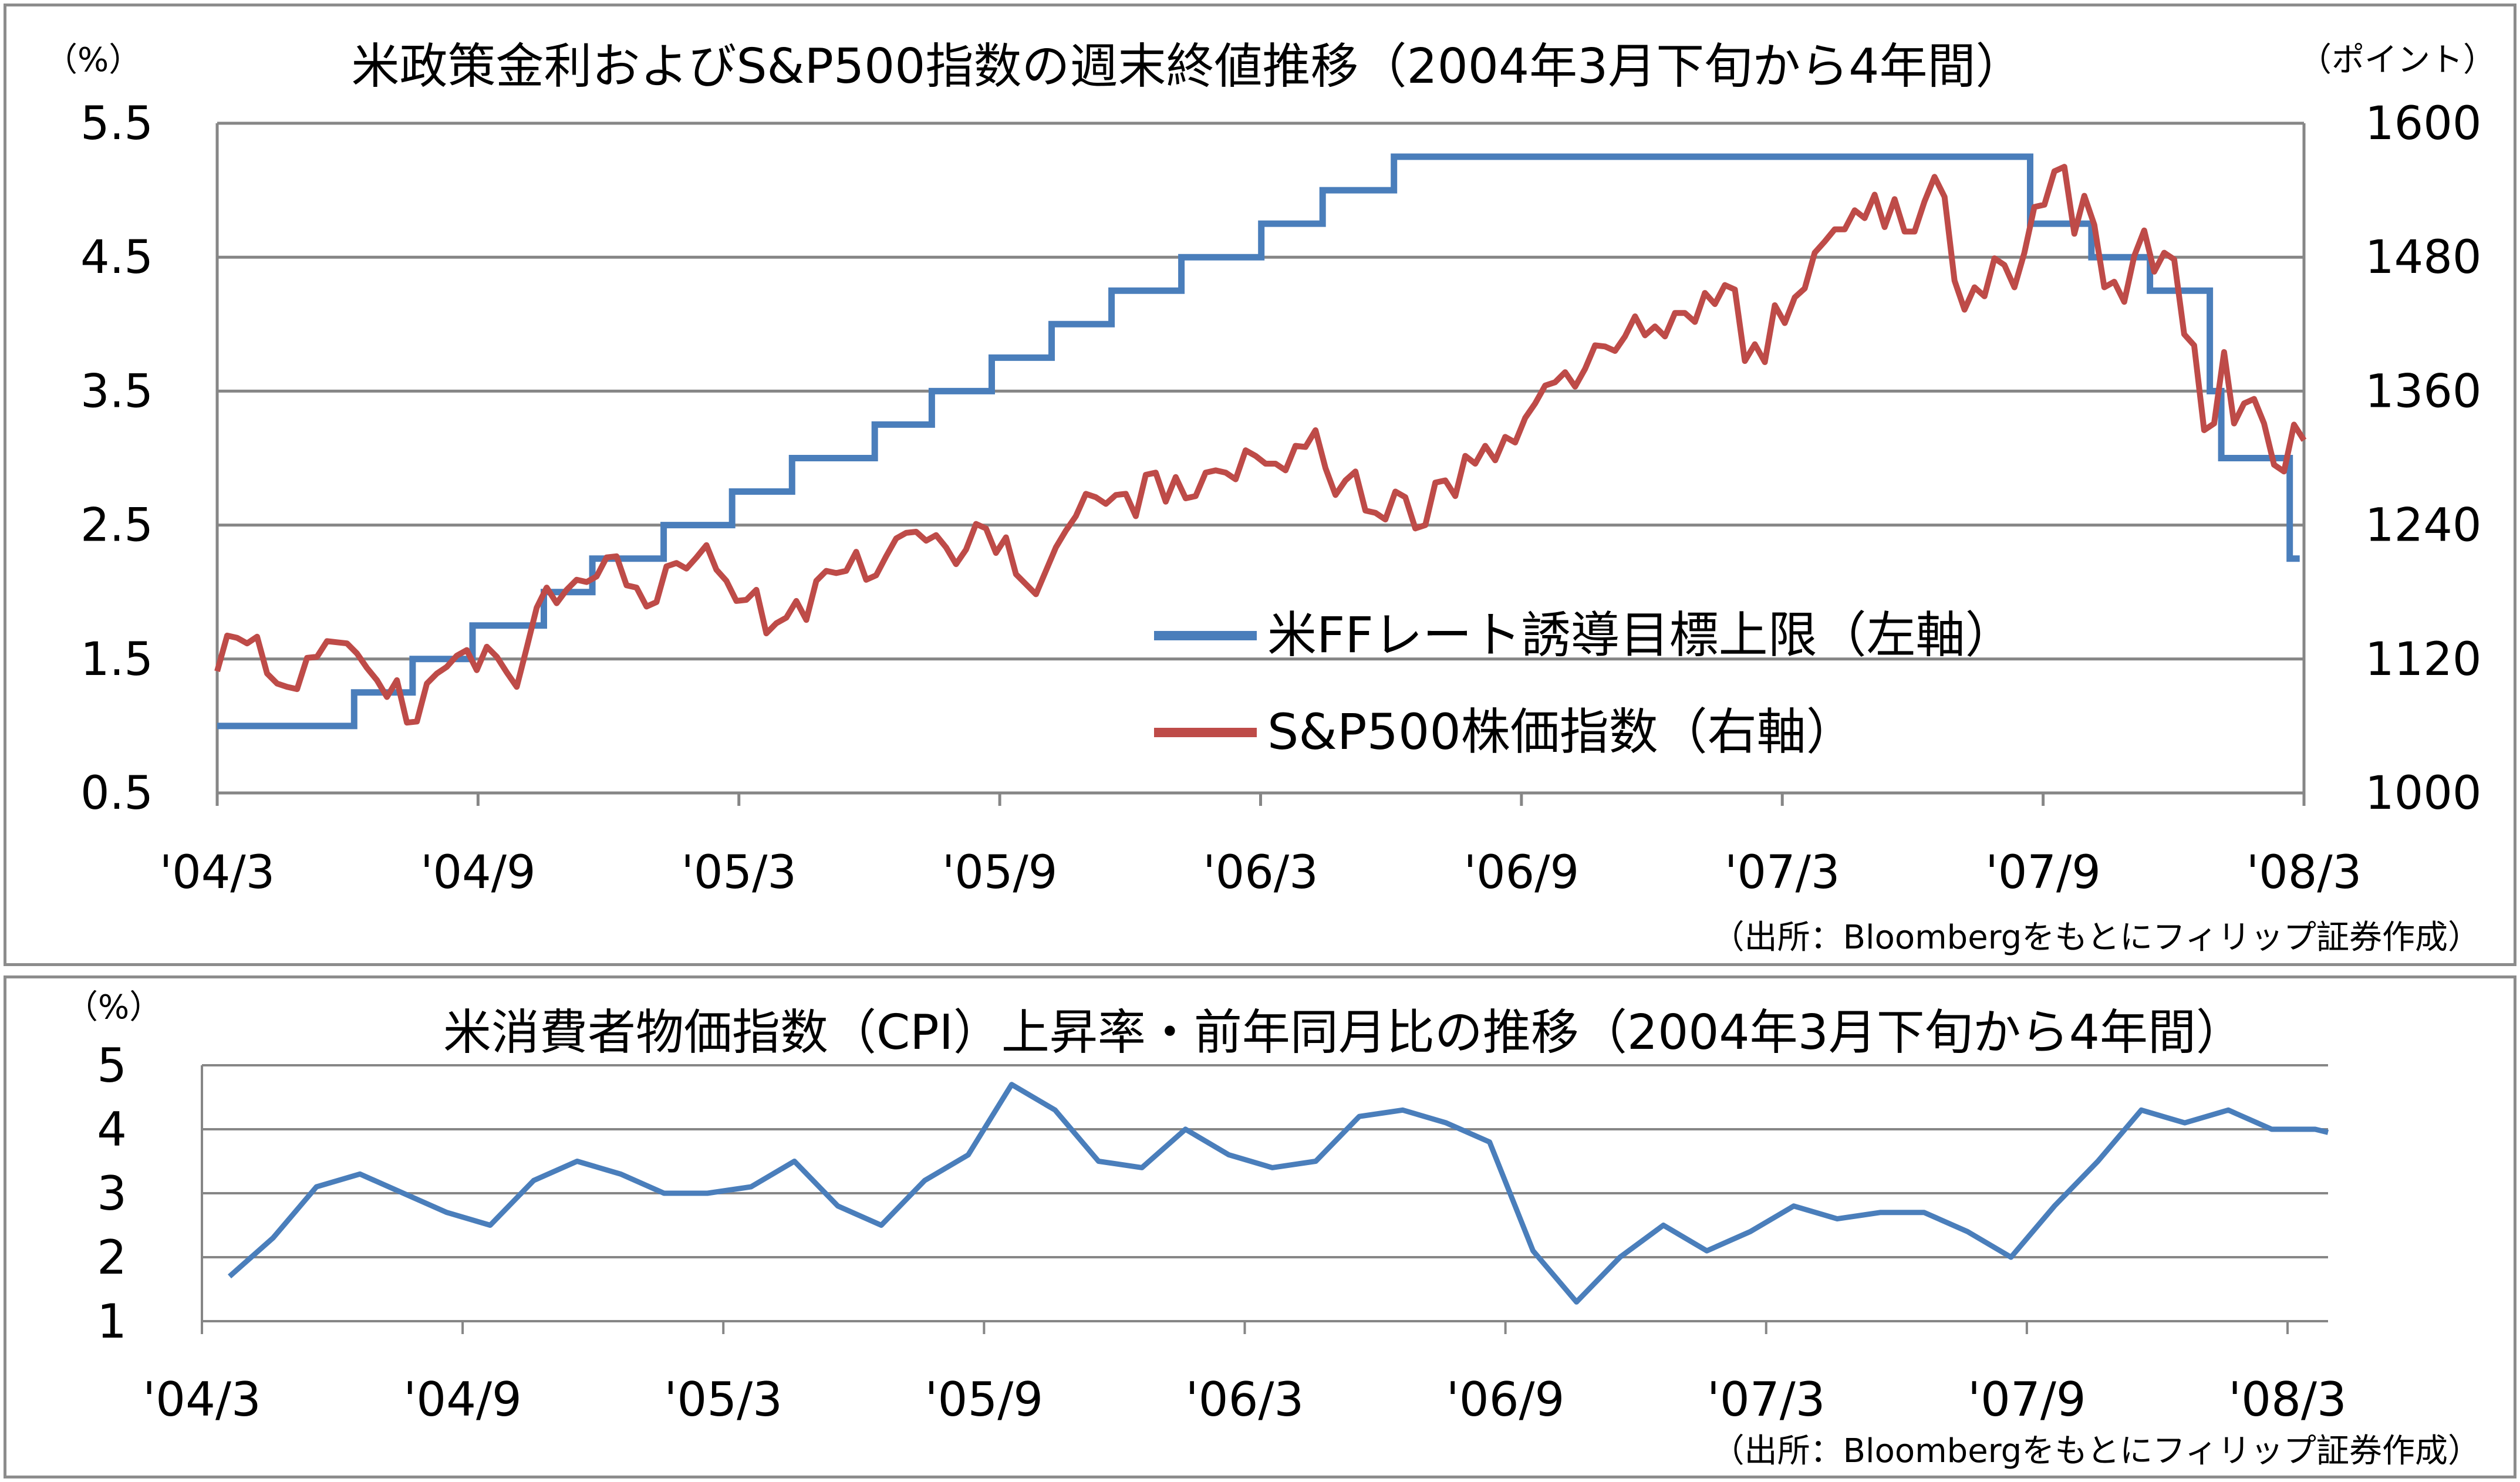 The image size is (2520, 1482). Describe the element at coordinates (112, 1065) in the screenshot. I see `y-tick-label: 5` at that location.